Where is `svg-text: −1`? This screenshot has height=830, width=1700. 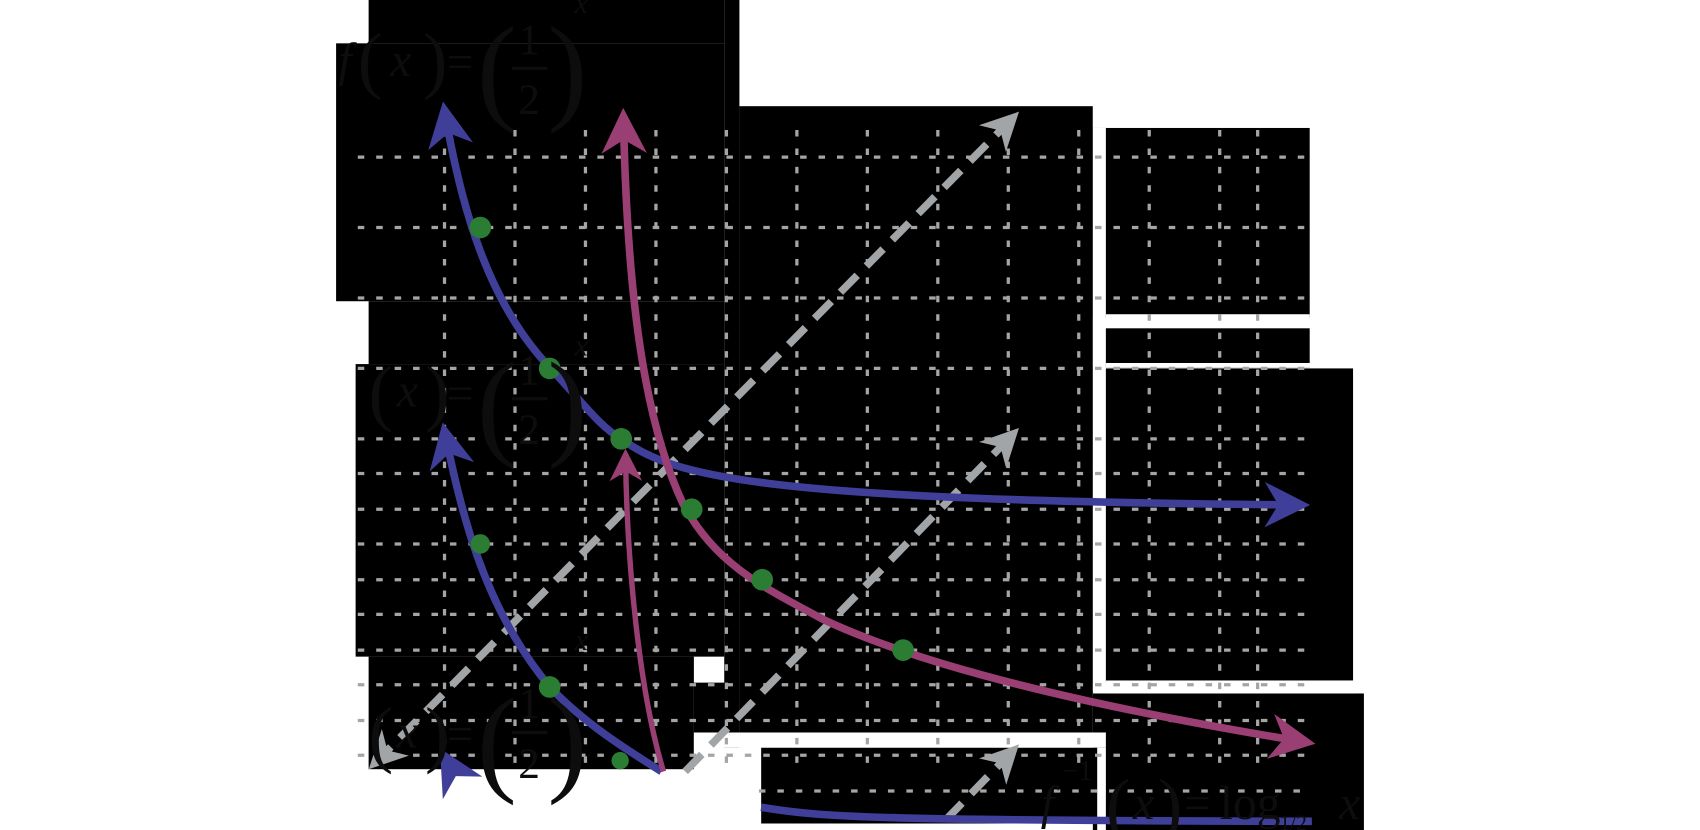 svg-text: −1 is located at coordinates (1077, 771).